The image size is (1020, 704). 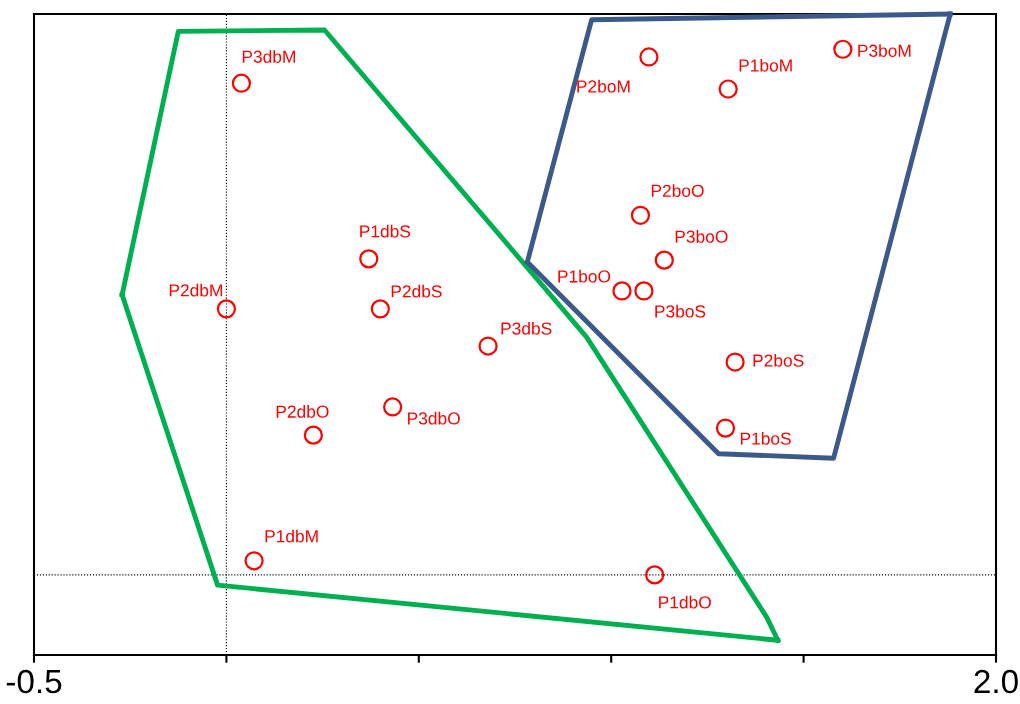 What do you see at coordinates (603, 86) in the screenshot?
I see `annotation: P2boM` at bounding box center [603, 86].